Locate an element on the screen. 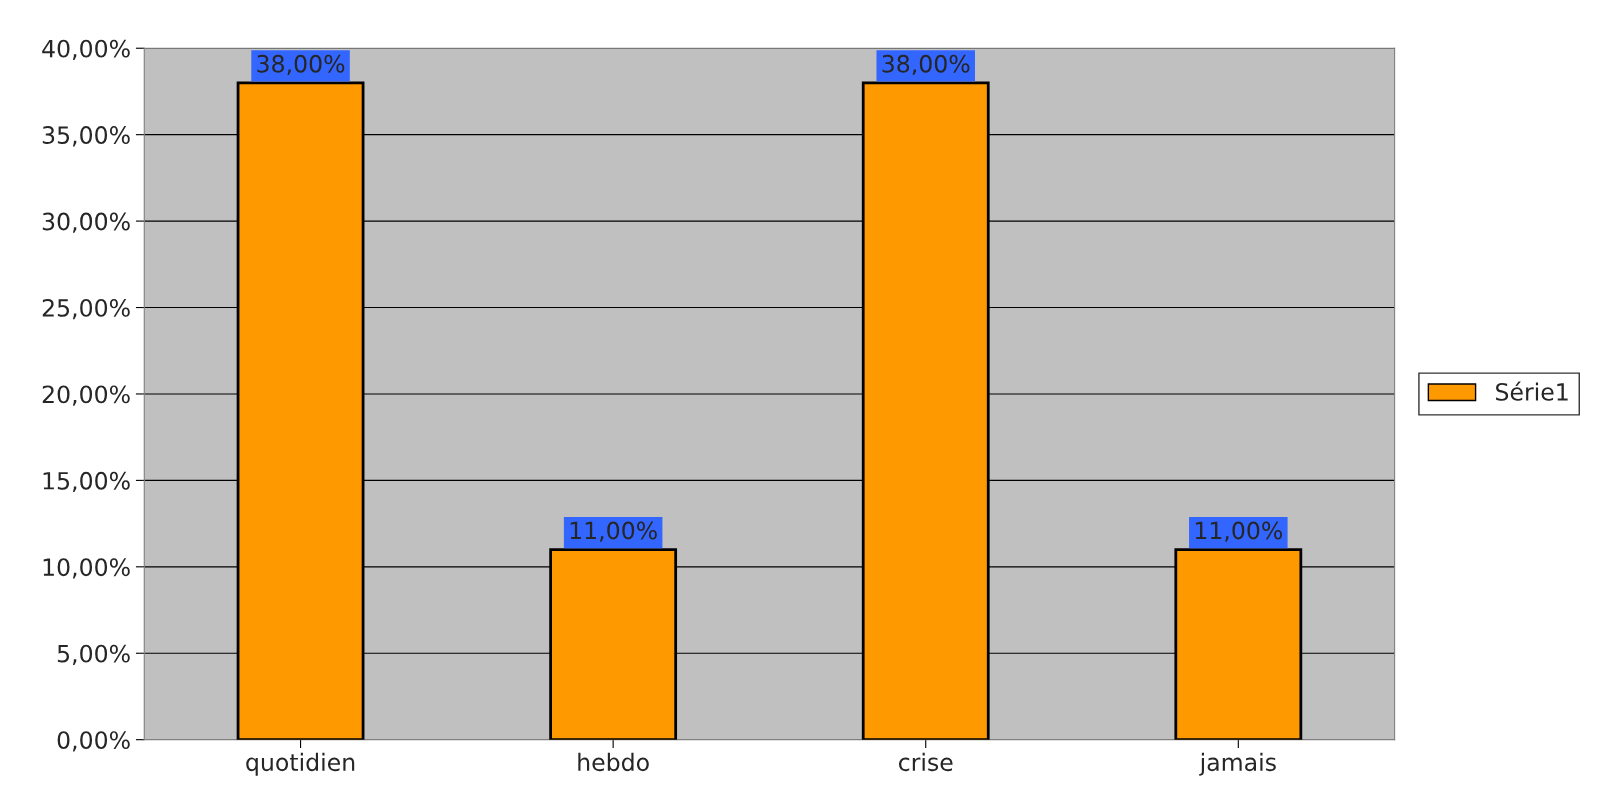 The image size is (1603, 804). y-tick-label: 0,00% is located at coordinates (93, 741).